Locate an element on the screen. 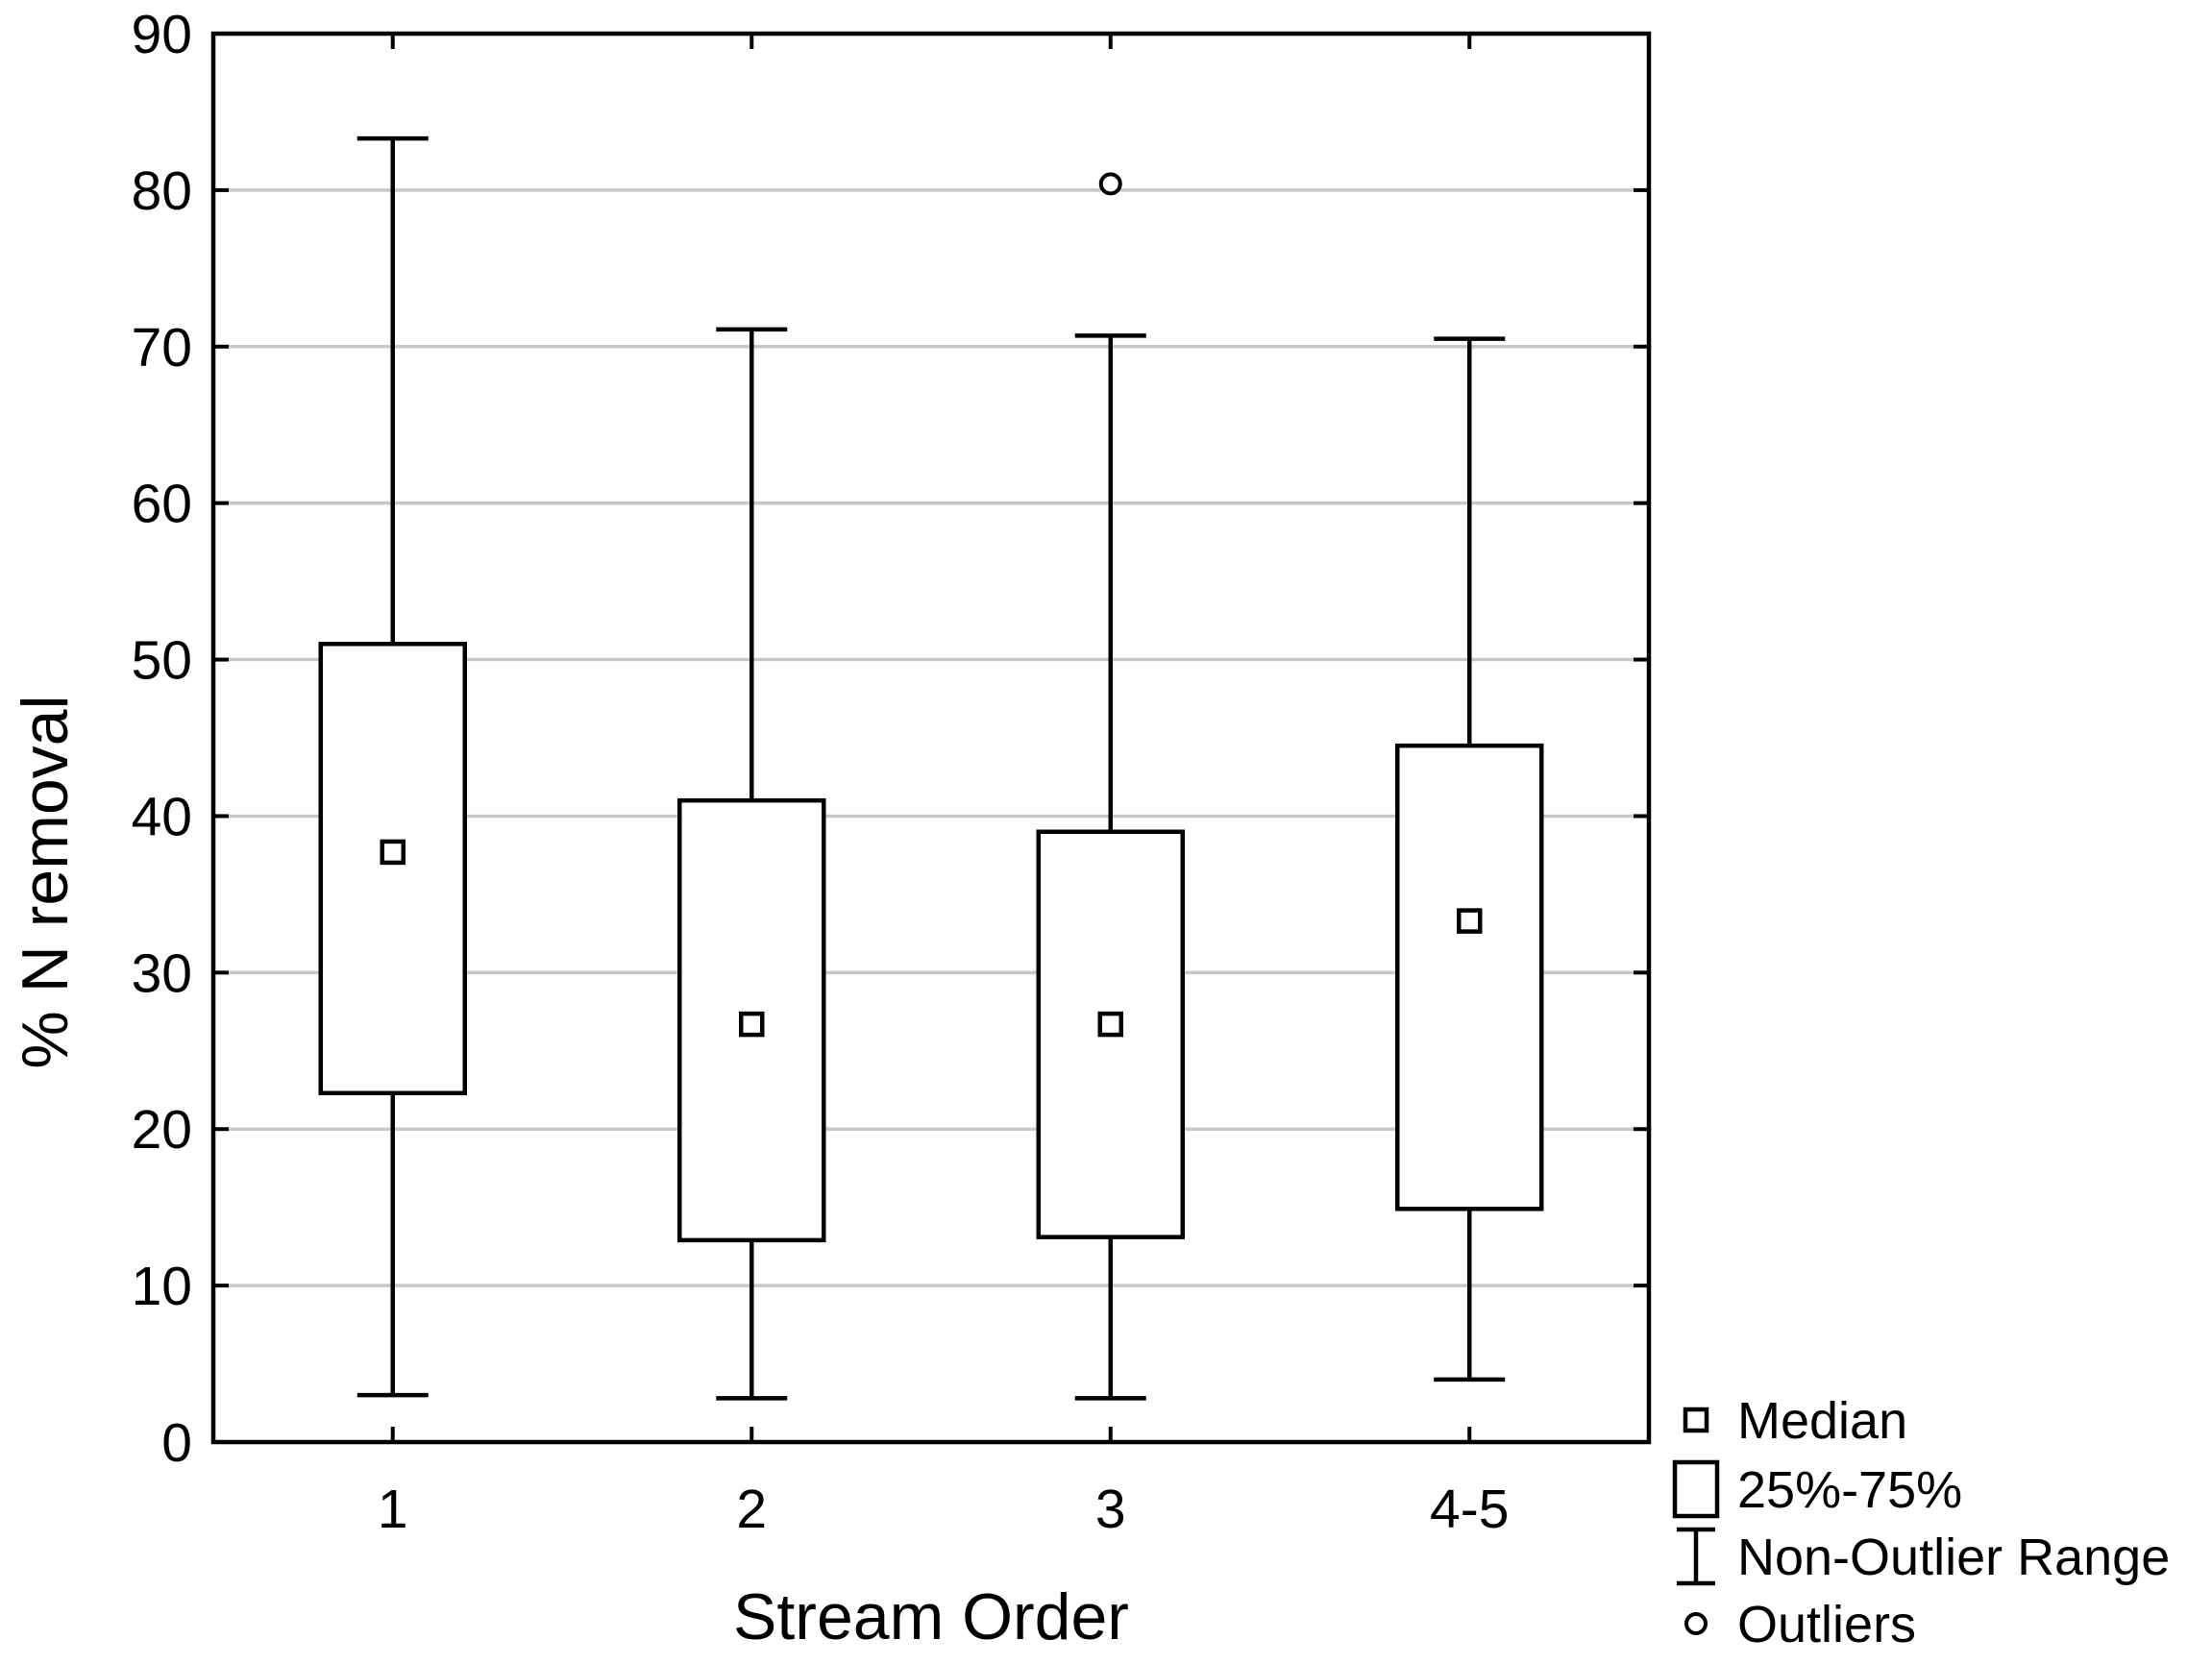 The image size is (2212, 1664). y-tick-label: 10 is located at coordinates (162, 1286).